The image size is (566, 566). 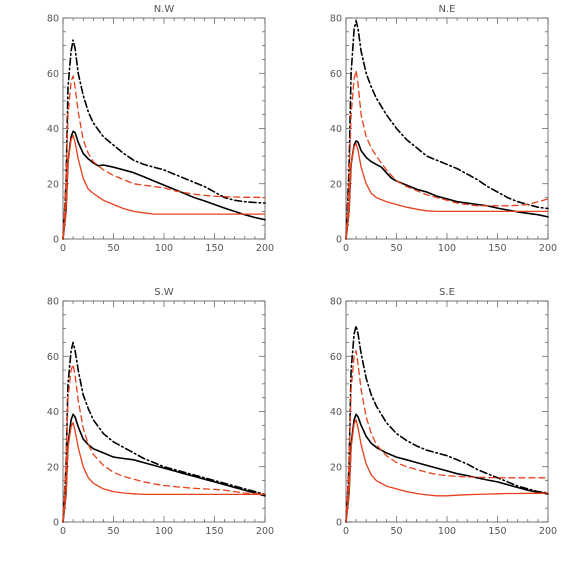 What do you see at coordinates (447, 292) in the screenshot?
I see `panel-title: S.E` at bounding box center [447, 292].